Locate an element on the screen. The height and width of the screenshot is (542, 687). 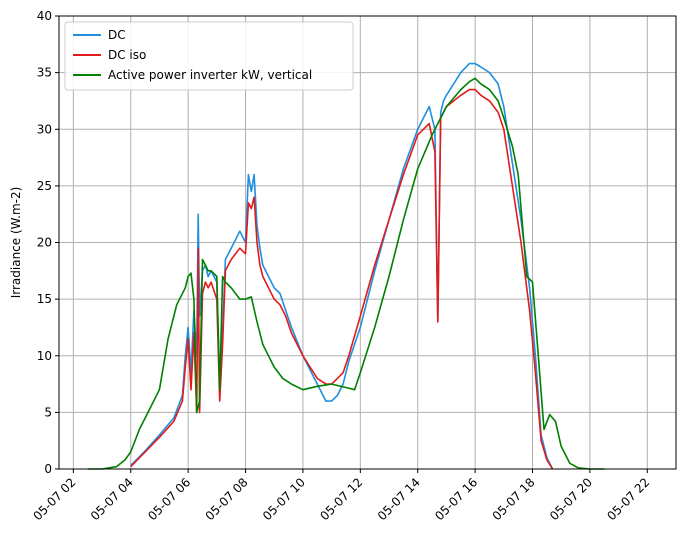
y-tick-label: 30 is located at coordinates (44, 129).